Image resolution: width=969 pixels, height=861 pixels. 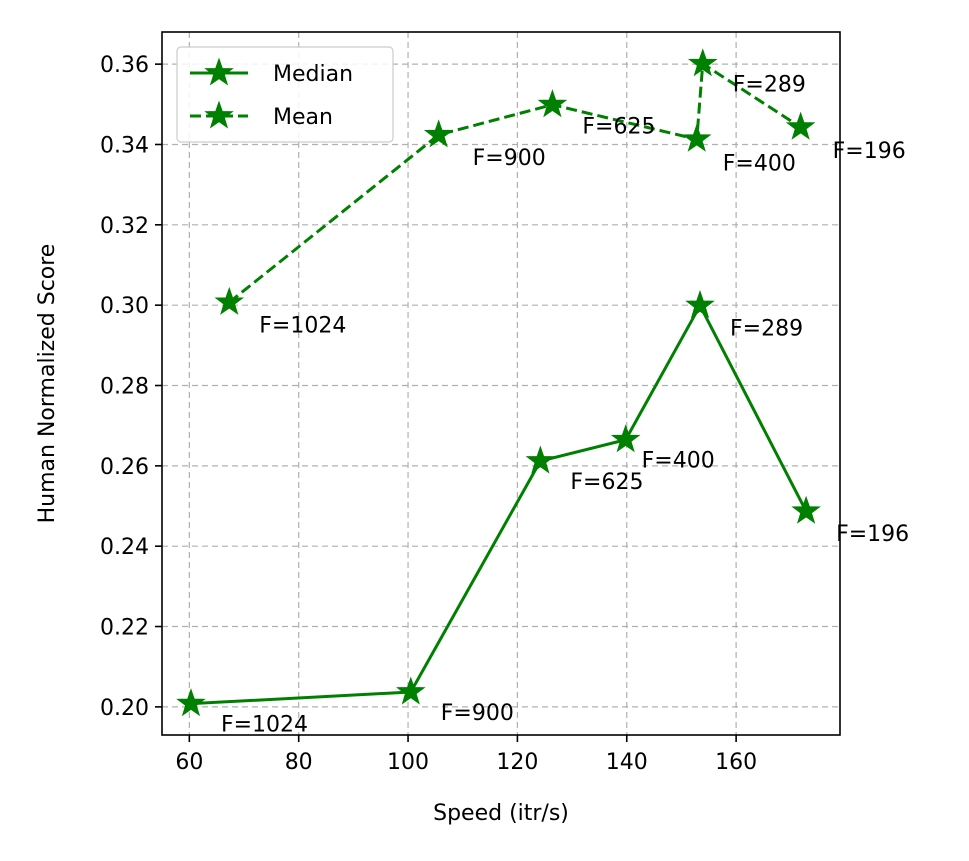 I want to click on y-tick-label: 0.20, so click(x=124, y=708).